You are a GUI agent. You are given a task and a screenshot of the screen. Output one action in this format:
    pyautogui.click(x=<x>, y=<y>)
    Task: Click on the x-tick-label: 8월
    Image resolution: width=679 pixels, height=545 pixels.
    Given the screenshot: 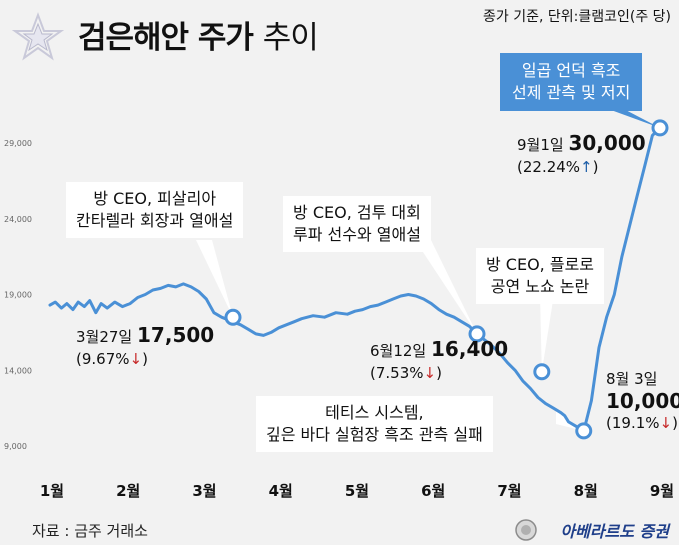 What is the action you would take?
    pyautogui.click(x=586, y=491)
    